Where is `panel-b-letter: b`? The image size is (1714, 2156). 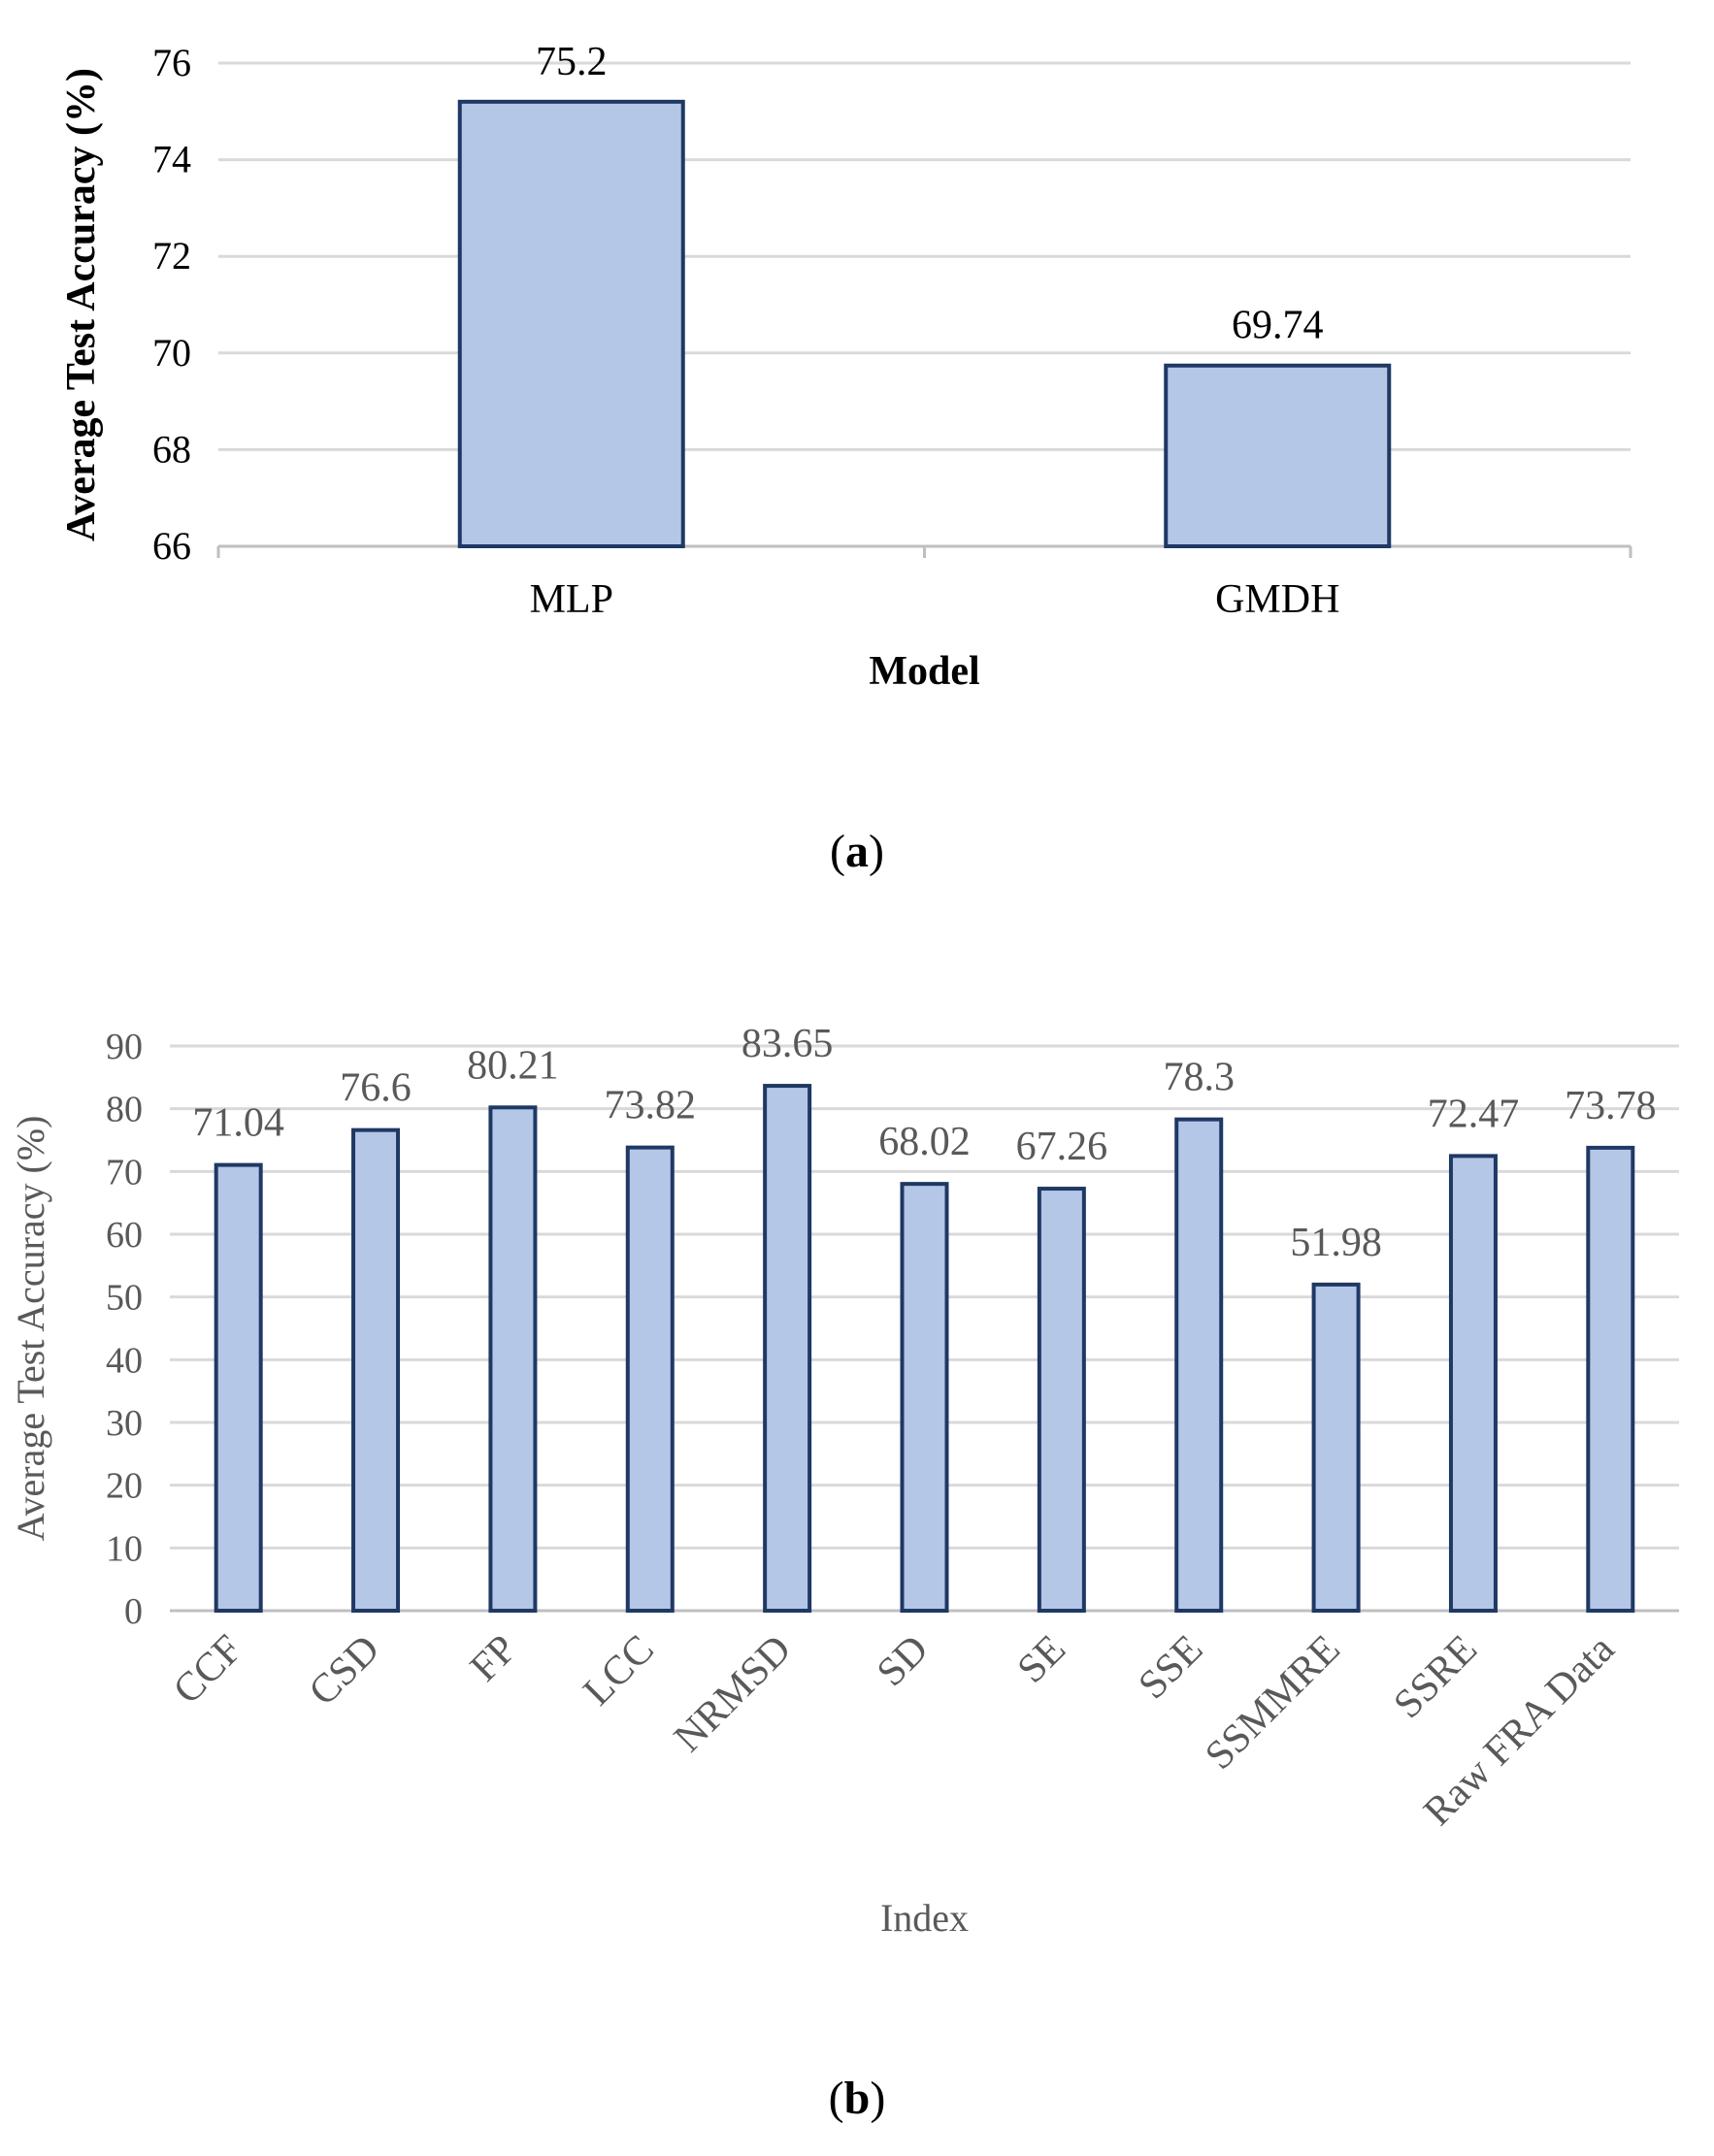 panel-b-letter: b is located at coordinates (857, 2098).